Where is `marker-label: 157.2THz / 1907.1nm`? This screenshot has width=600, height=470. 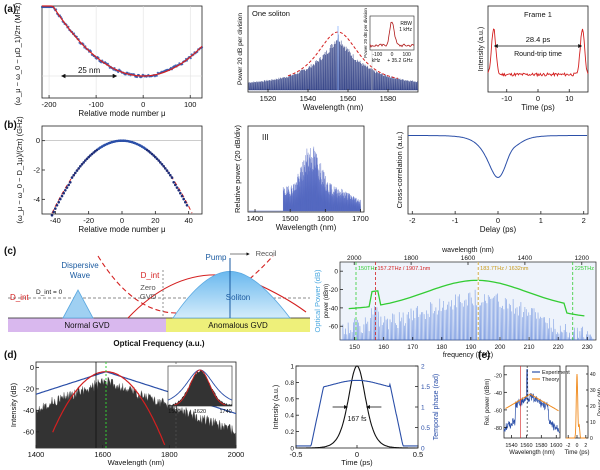 marker-label: 157.2THz / 1907.1nm is located at coordinates (403, 269).